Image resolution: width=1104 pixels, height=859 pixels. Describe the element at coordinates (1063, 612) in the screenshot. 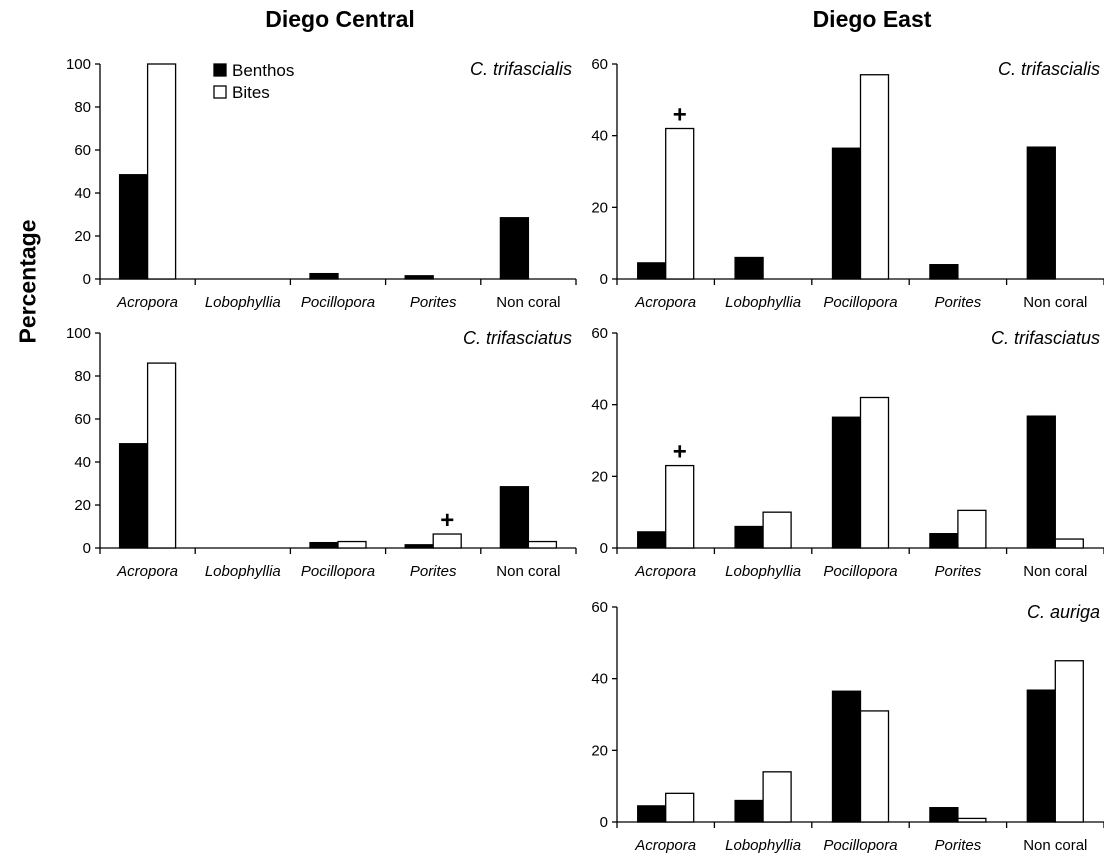

I see `panel-title: C. auriga` at that location.